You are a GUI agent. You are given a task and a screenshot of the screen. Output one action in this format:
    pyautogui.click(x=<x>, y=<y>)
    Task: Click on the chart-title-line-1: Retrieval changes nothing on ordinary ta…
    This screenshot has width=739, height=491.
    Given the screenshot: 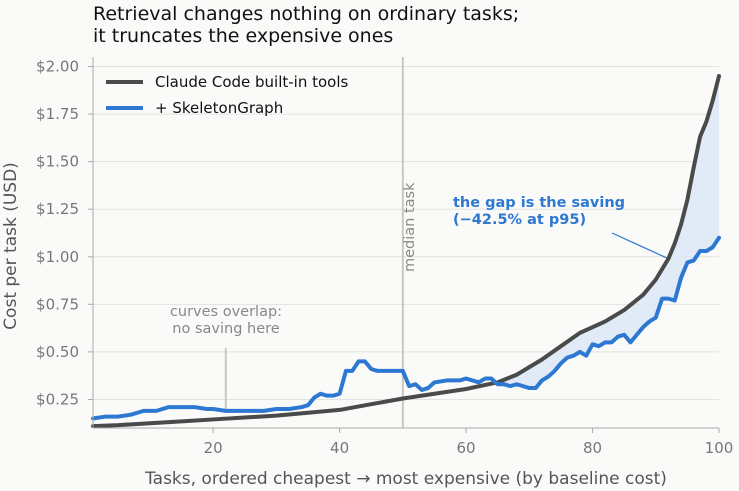 What is the action you would take?
    pyautogui.click(x=306, y=14)
    